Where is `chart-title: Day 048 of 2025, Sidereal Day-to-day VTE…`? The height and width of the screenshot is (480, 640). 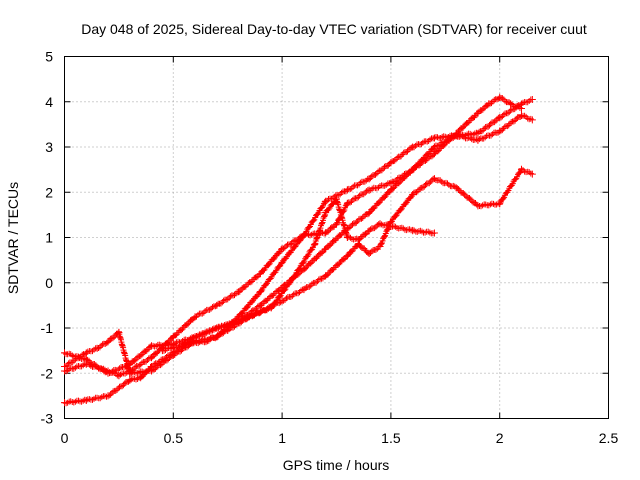 chart-title: Day 048 of 2025, Sidereal Day-to-day VTE… is located at coordinates (334, 29).